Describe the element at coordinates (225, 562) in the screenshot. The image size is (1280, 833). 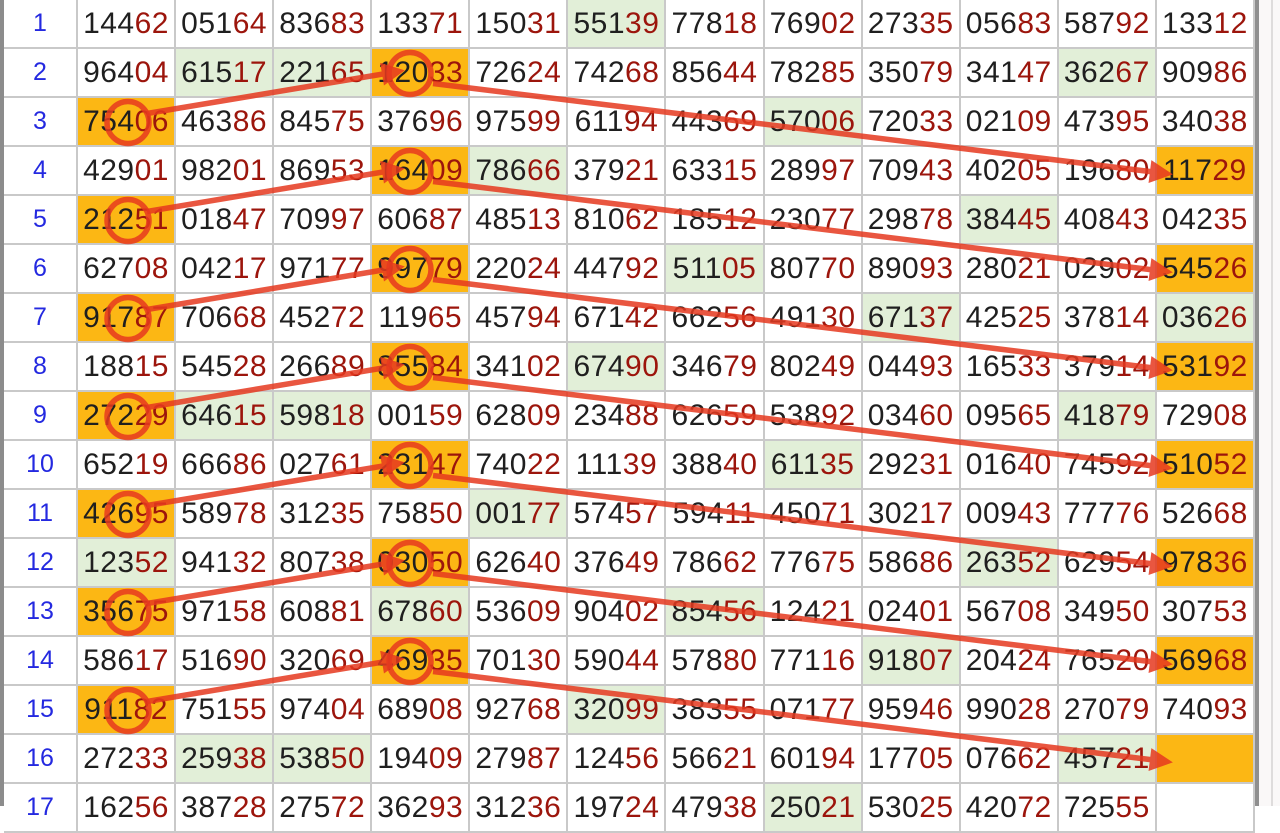
I see `number-cell: 941 32` at that location.